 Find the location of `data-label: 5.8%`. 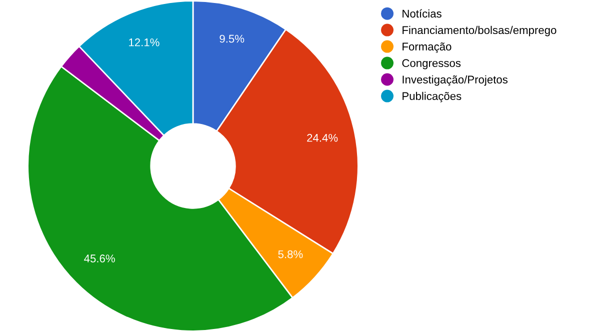

data-label: 5.8% is located at coordinates (290, 254).